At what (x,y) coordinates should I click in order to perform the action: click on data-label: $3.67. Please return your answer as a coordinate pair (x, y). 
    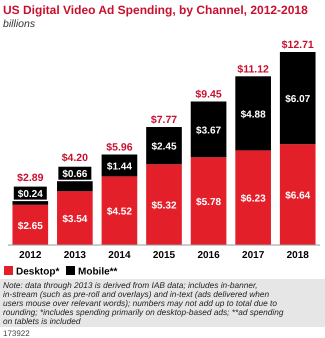
    Looking at the image, I should click on (209, 130).